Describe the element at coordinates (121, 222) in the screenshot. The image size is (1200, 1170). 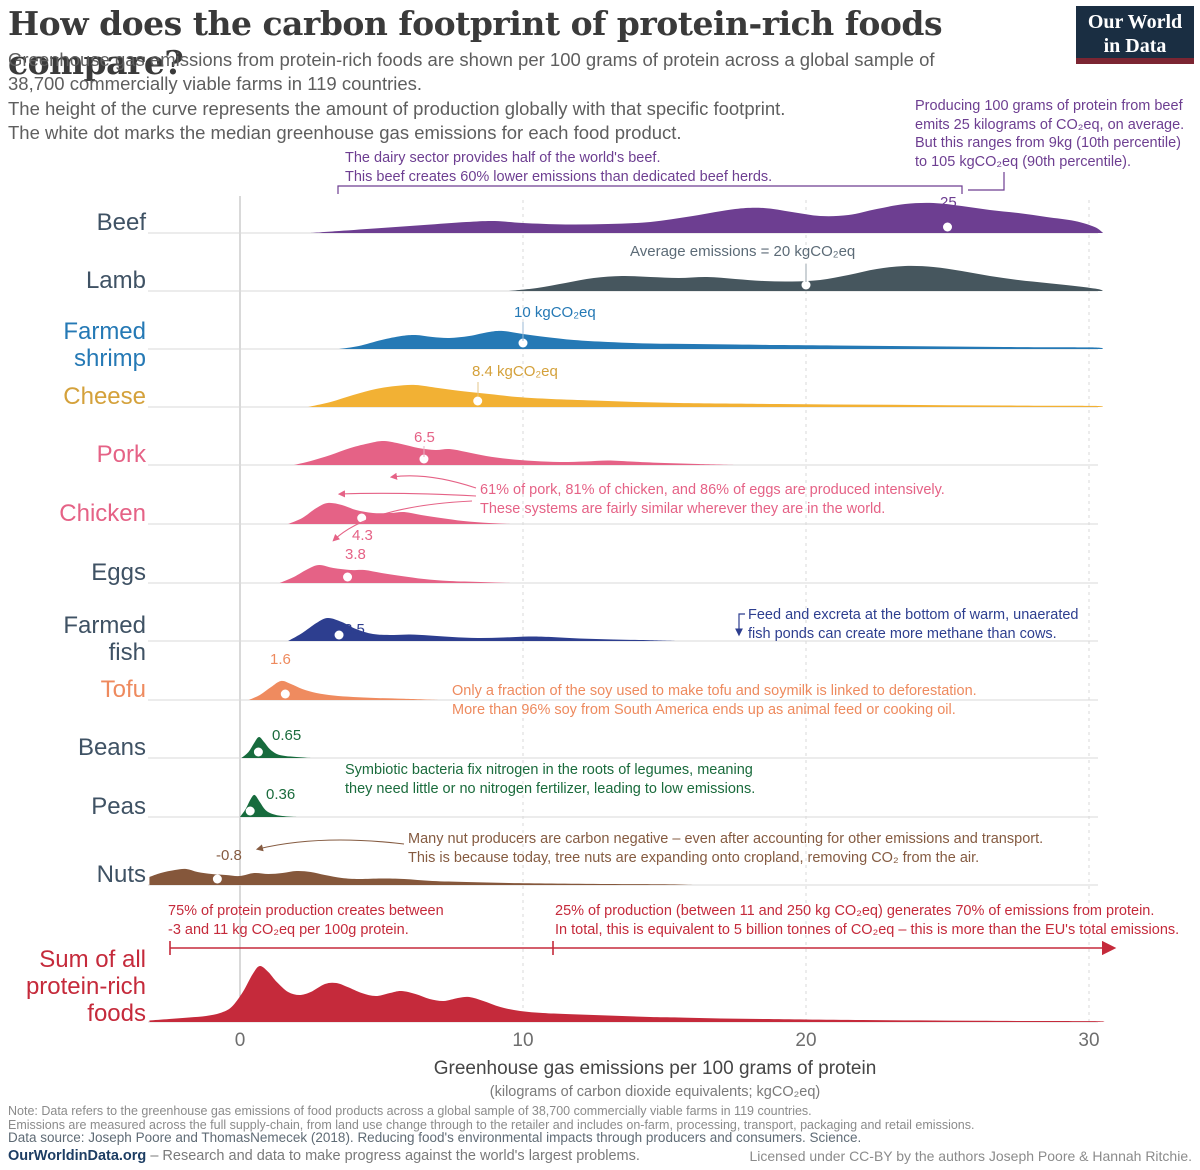
I see `row-label-beef: Beef` at that location.